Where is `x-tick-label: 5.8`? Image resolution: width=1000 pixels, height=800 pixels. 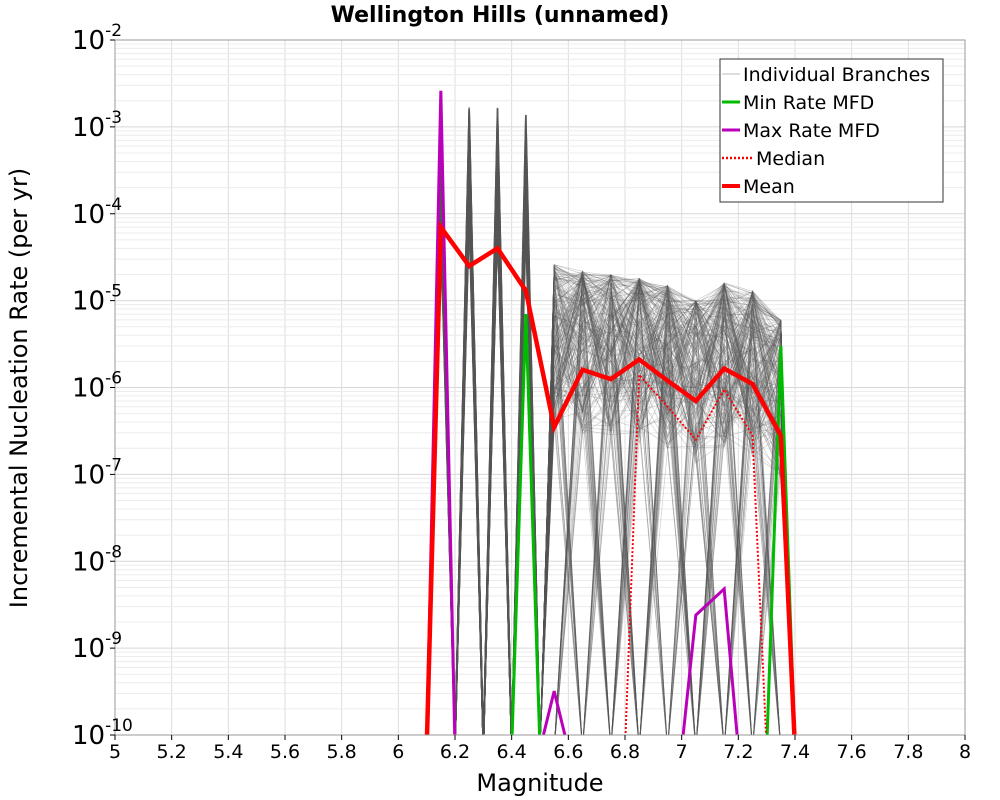 x-tick-label: 5.8 is located at coordinates (342, 752).